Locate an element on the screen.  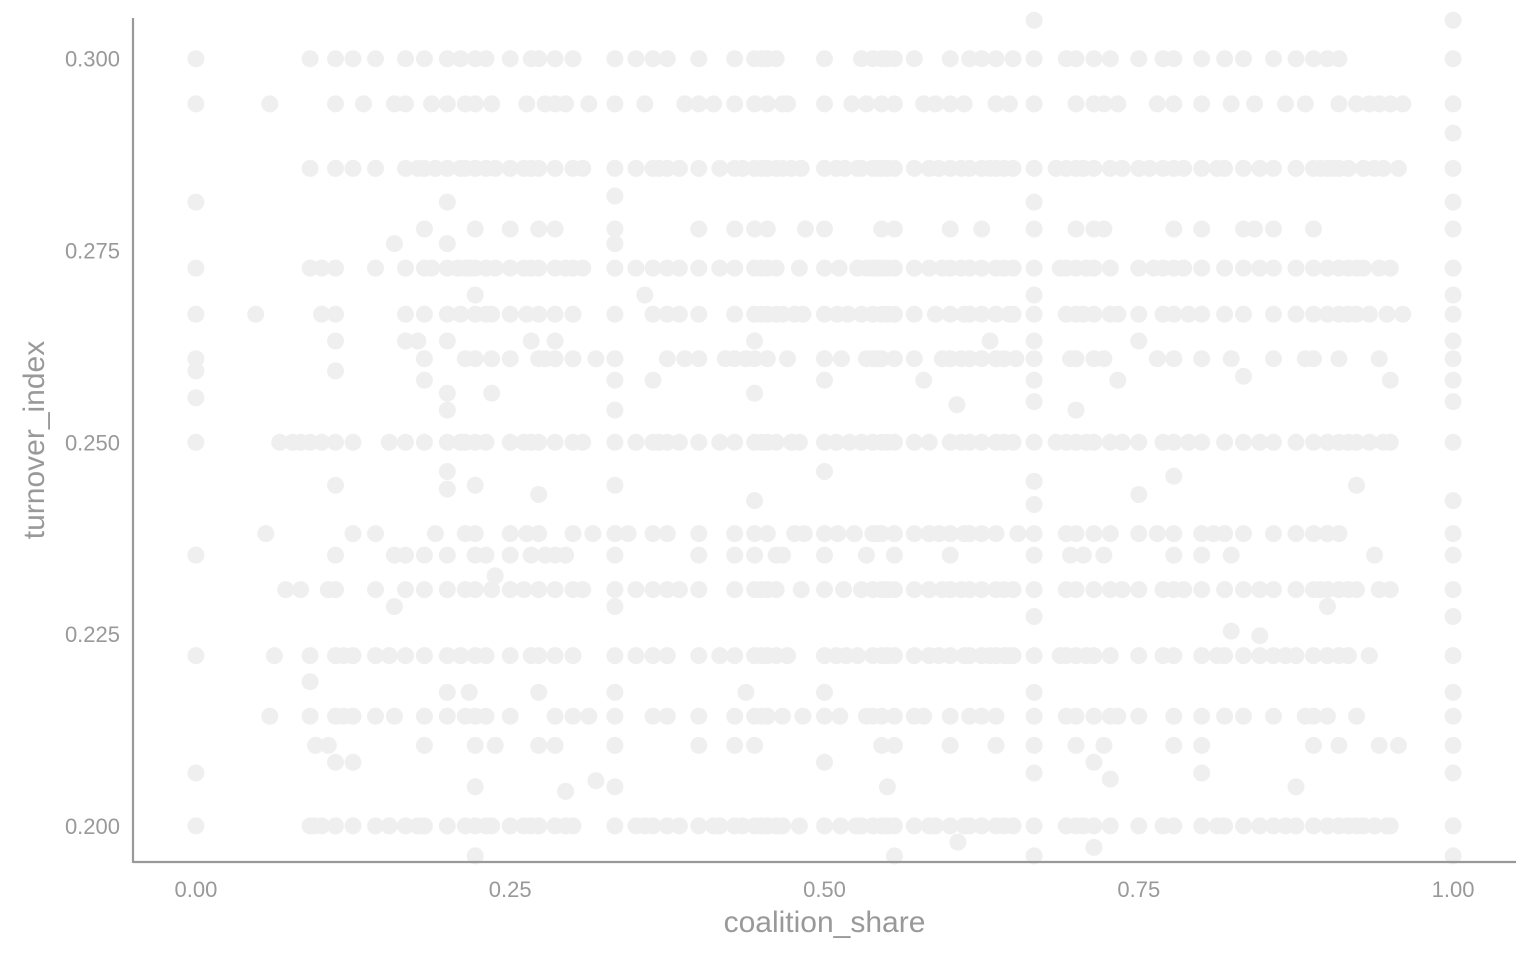
x-tick-label: 0.50 is located at coordinates (824, 889).